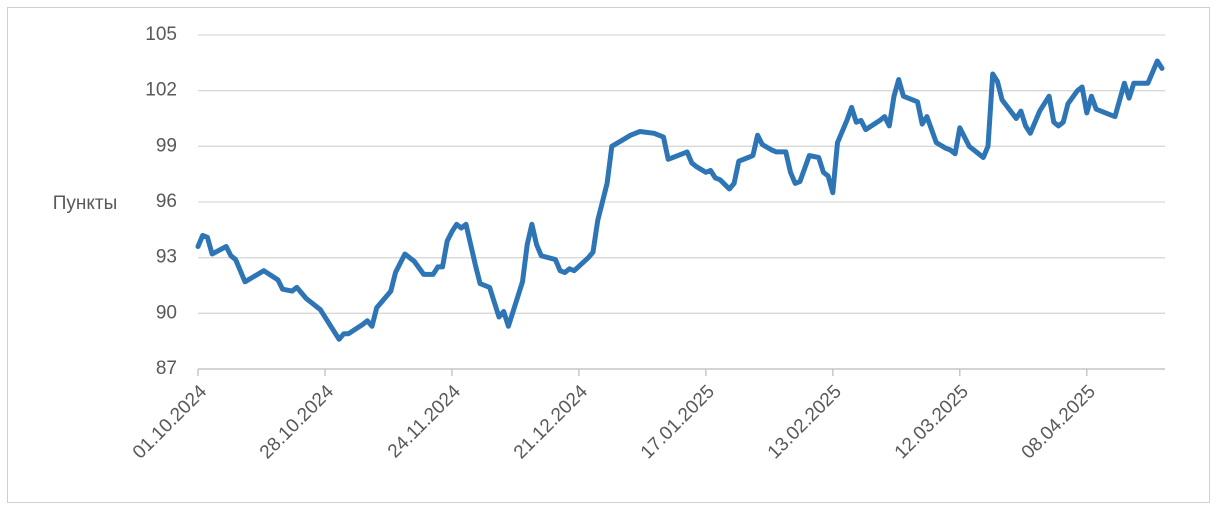 The height and width of the screenshot is (510, 1219). What do you see at coordinates (85, 203) in the screenshot?
I see `y-axis-label: Пункты` at bounding box center [85, 203].